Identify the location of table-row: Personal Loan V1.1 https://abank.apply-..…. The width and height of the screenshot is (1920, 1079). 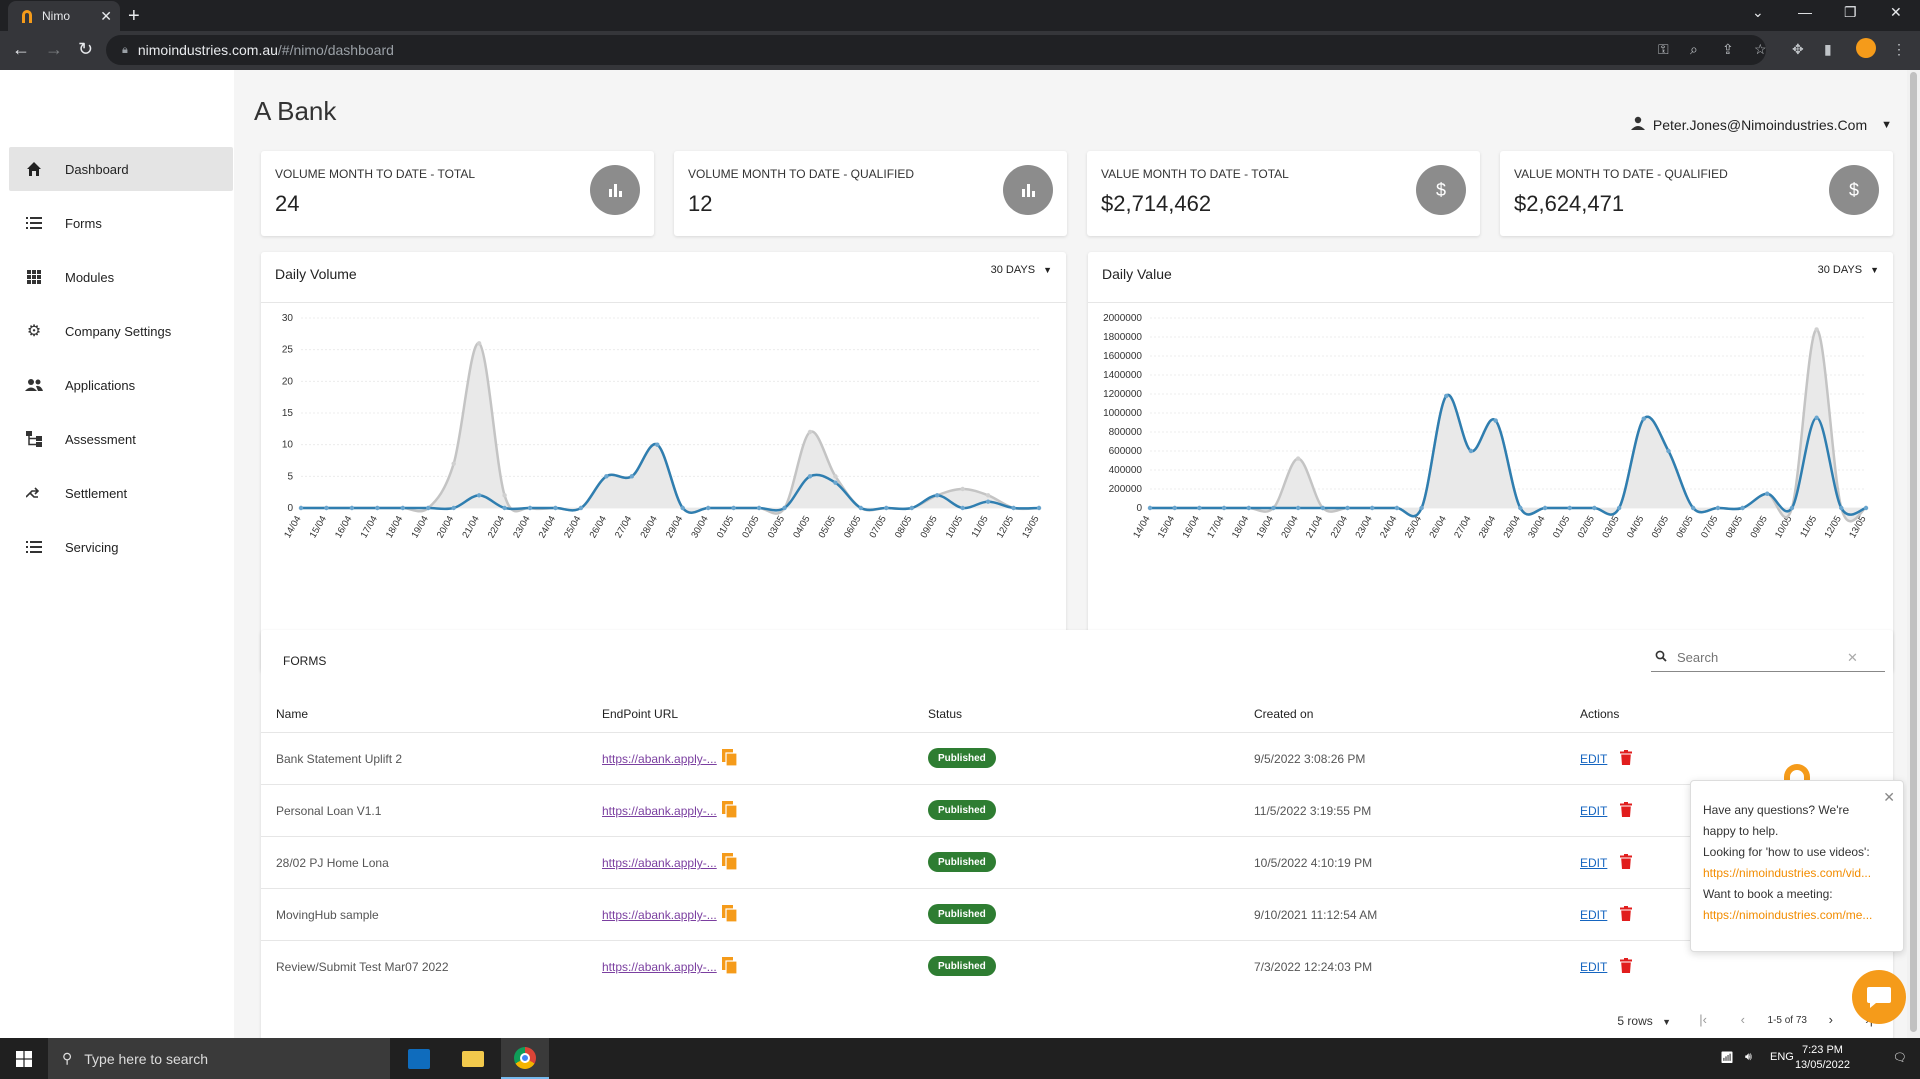
(1077, 810).